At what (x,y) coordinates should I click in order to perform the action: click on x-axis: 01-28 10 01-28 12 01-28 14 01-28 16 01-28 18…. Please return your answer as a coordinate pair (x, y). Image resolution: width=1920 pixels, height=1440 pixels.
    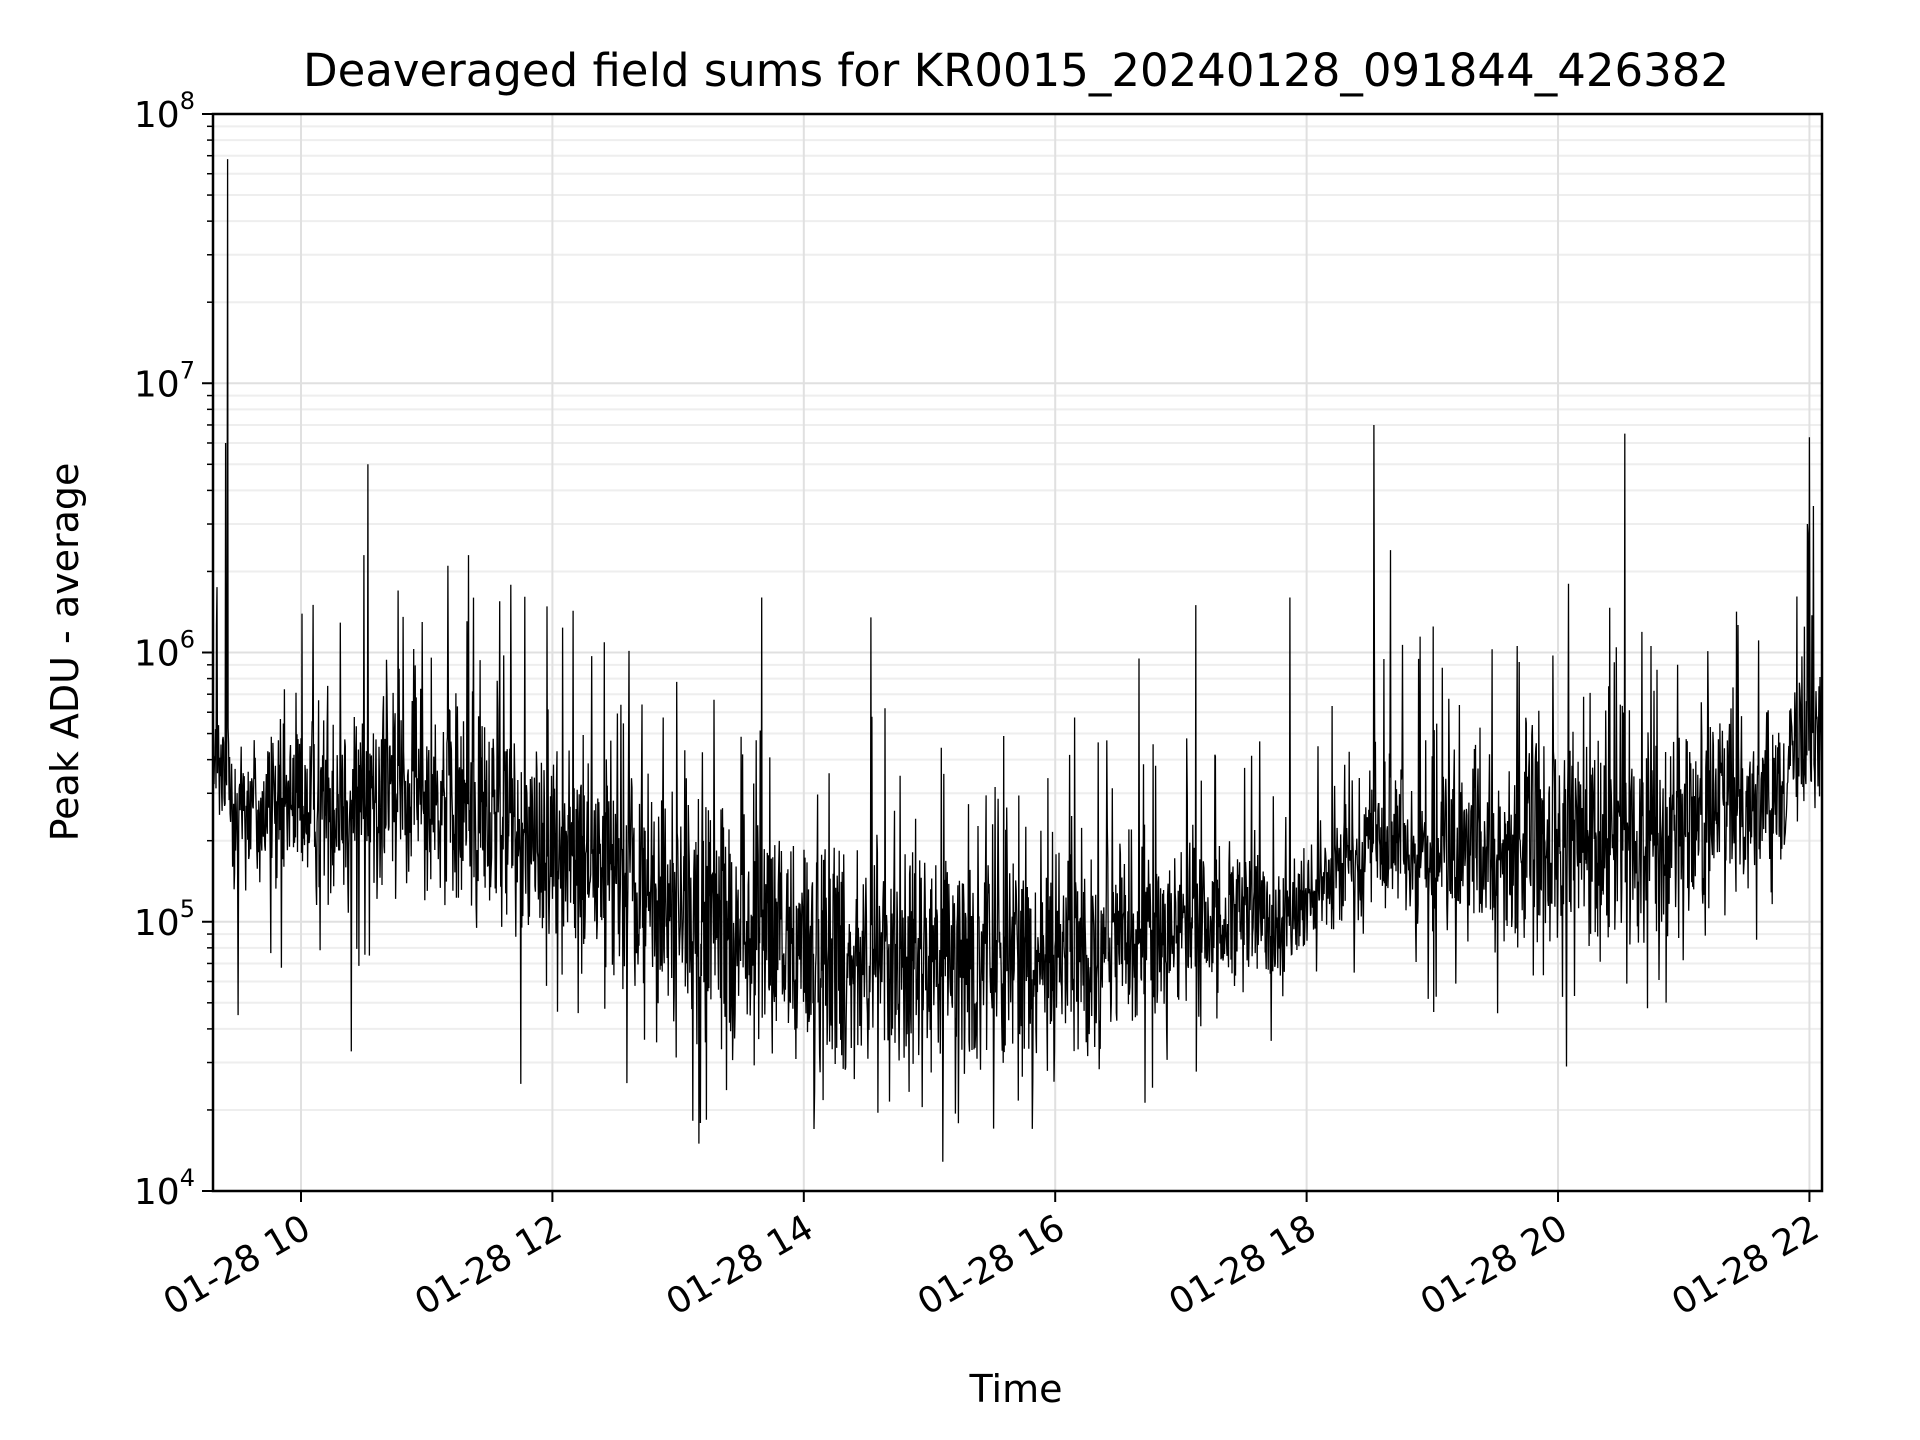
    Looking at the image, I should click on (991, 1257).